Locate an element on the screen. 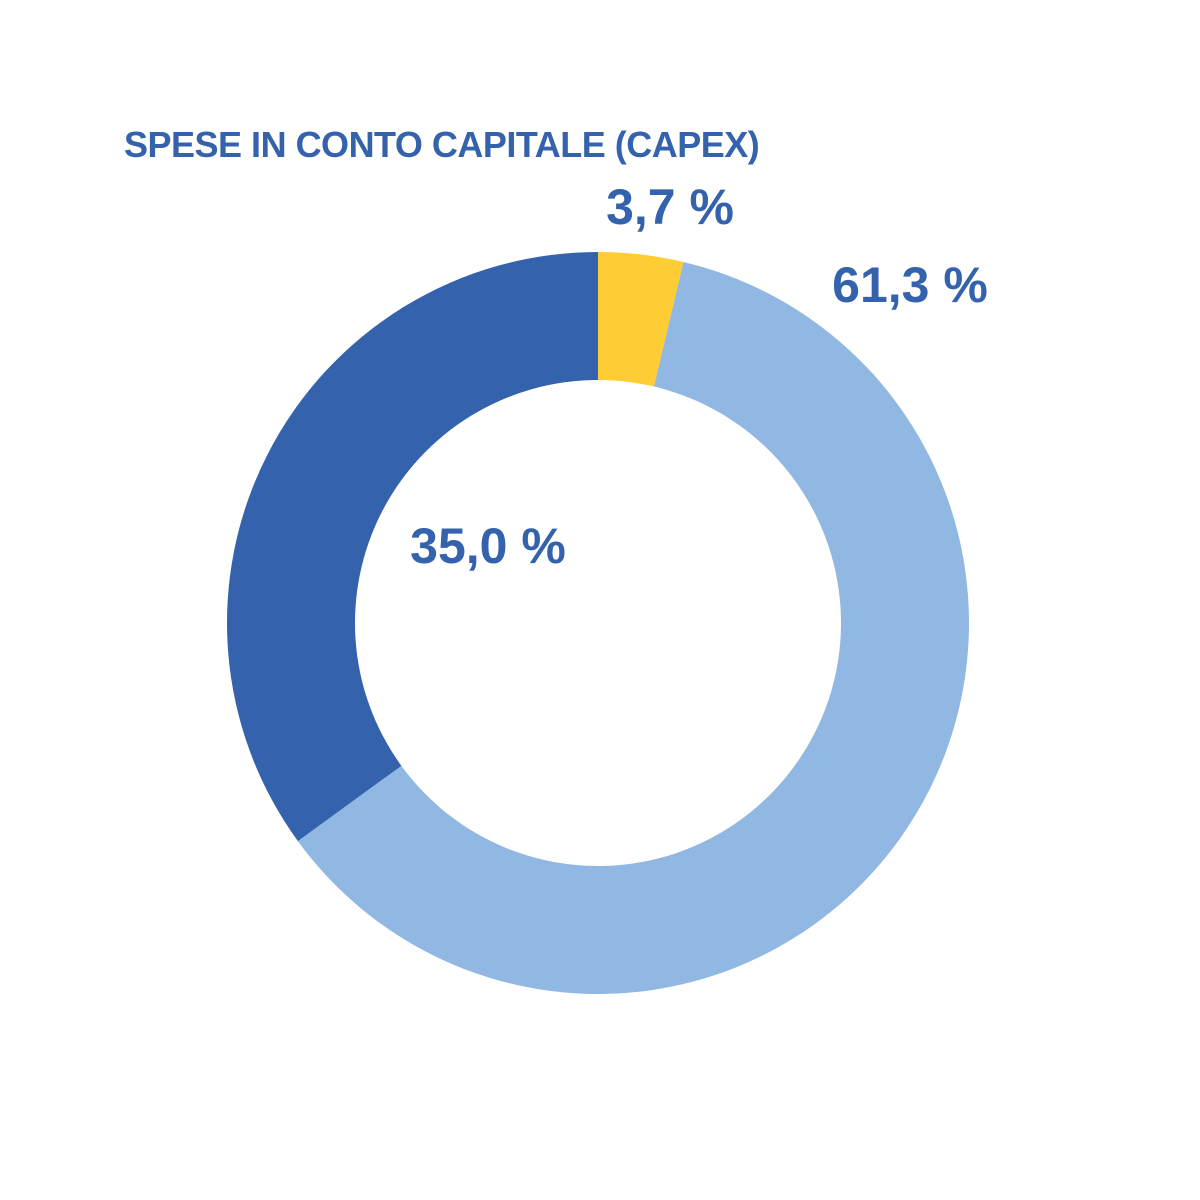  slice-label-2: 61,3 % is located at coordinates (910, 285).